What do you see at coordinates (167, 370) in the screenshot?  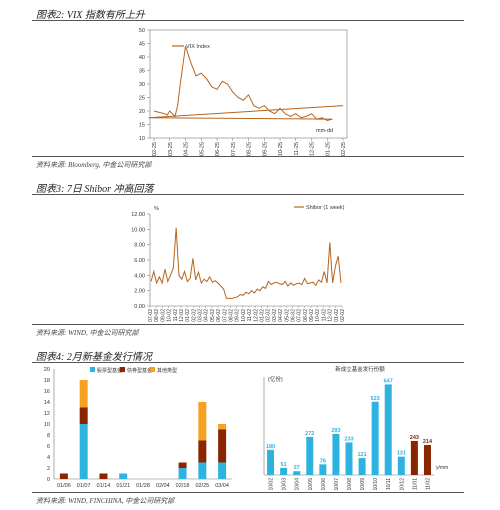 I see `legend-label: 其他类型` at bounding box center [167, 370].